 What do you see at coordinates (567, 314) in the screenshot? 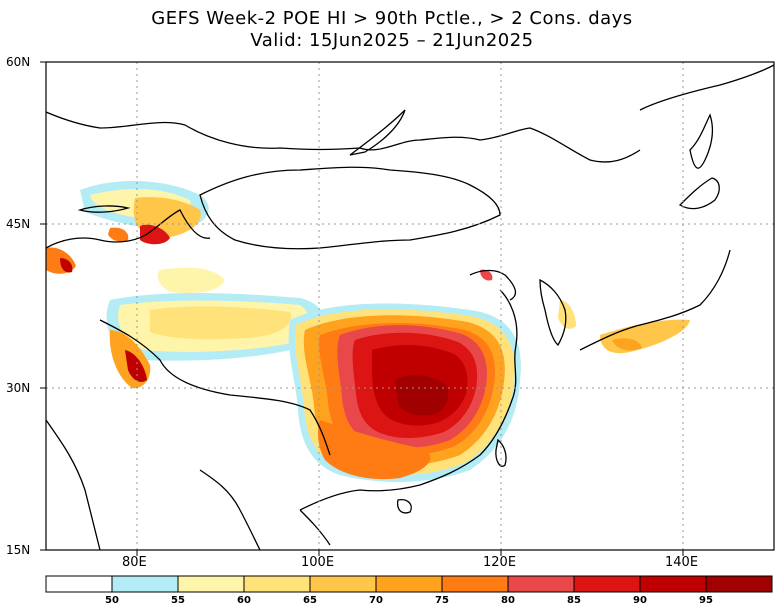
I see `shade-korea` at bounding box center [567, 314].